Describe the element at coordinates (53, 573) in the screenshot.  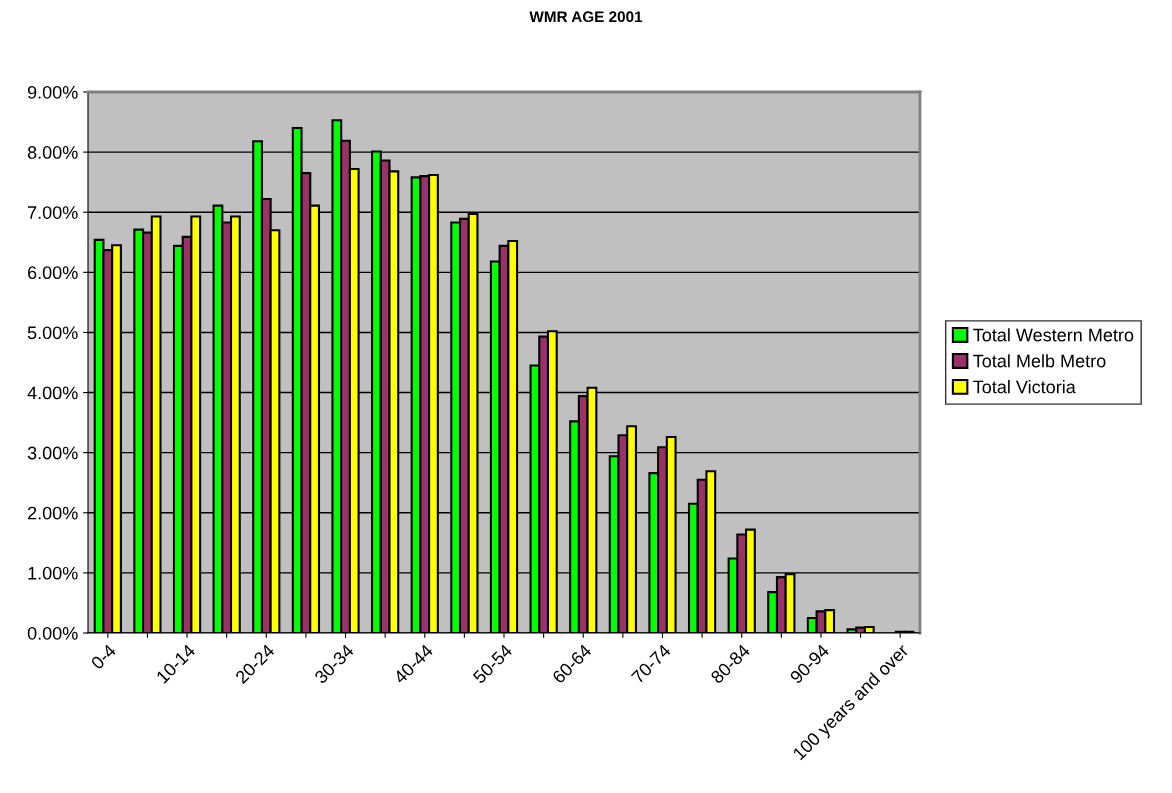
I see `y-tick-label: 1.00%` at that location.